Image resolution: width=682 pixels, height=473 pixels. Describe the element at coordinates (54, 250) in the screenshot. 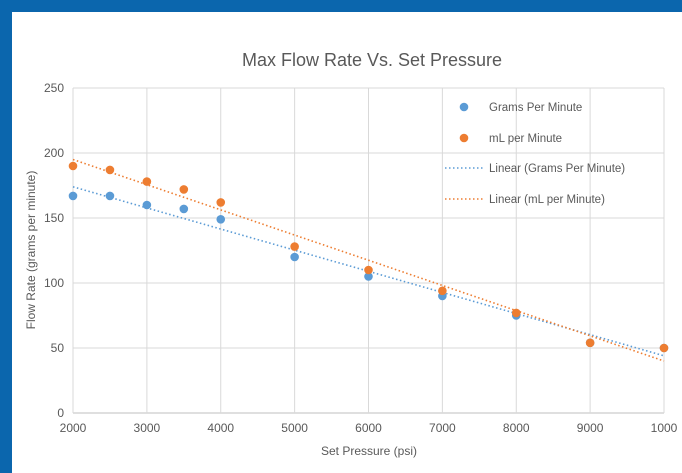

I see `y-tick-labels: 0 50 100 150 200 250` at that location.